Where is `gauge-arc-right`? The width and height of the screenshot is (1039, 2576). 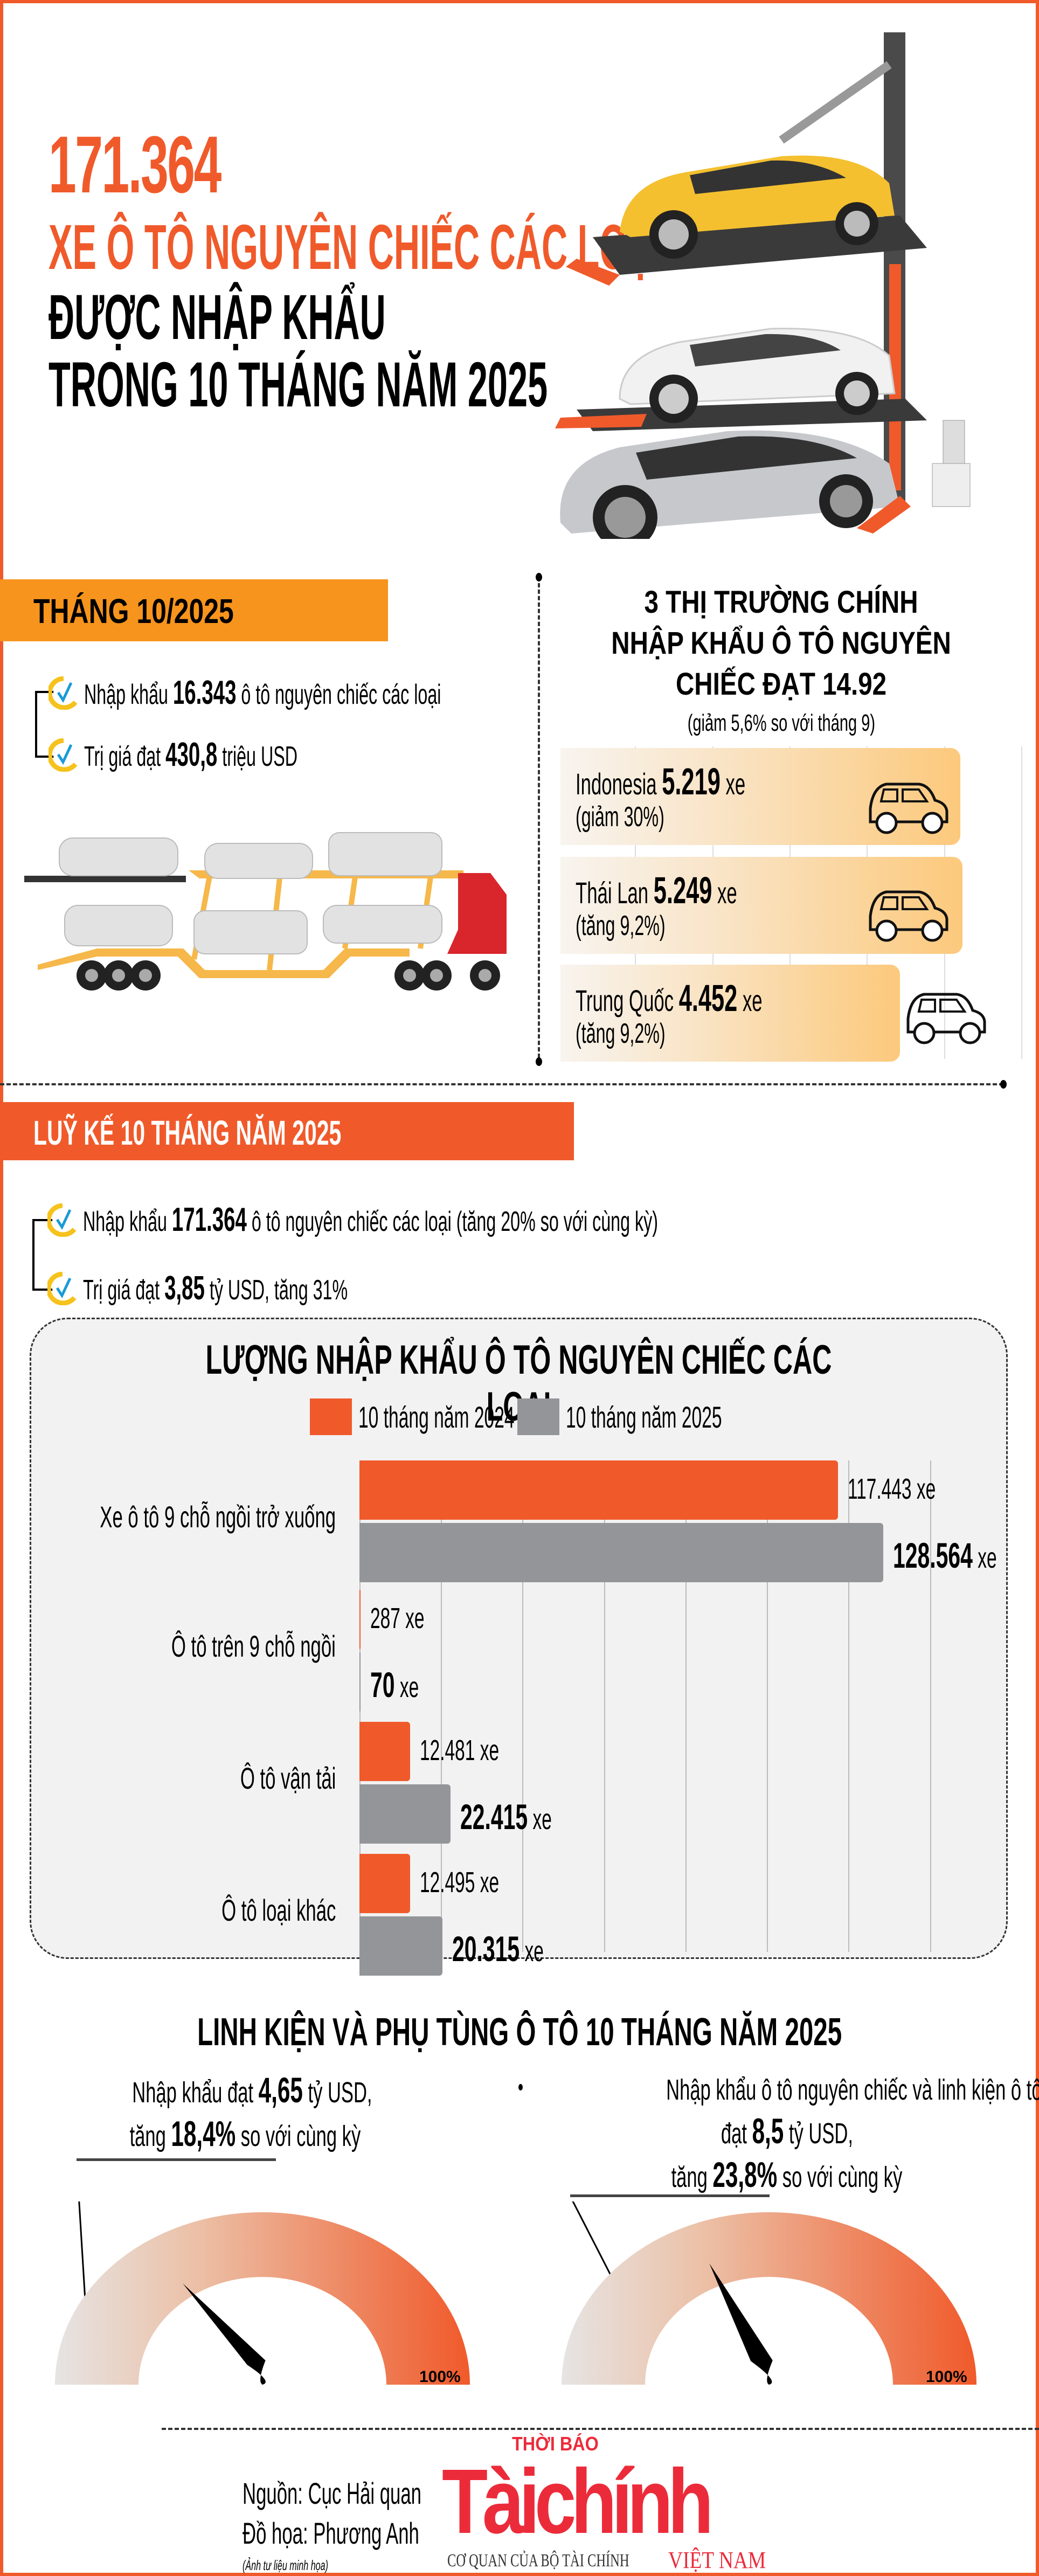 gauge-arc-right is located at coordinates (769, 2299).